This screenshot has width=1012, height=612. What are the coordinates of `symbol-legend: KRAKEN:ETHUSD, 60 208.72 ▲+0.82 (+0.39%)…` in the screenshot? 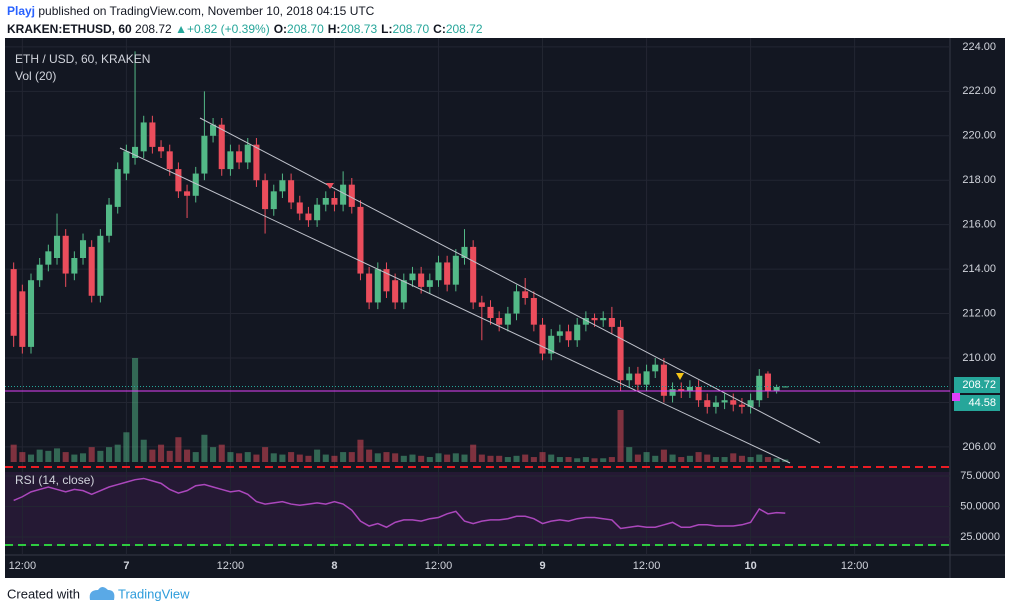 It's located at (245, 29).